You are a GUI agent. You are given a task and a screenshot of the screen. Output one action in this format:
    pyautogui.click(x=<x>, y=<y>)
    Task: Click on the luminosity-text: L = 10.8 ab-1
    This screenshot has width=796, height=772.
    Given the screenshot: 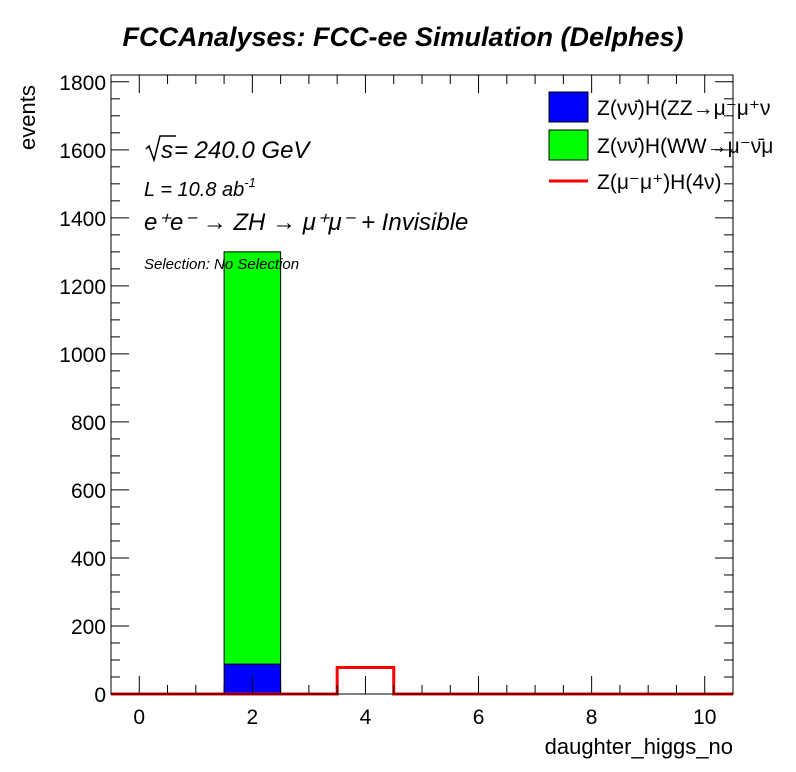 What is the action you would take?
    pyautogui.click(x=200, y=188)
    